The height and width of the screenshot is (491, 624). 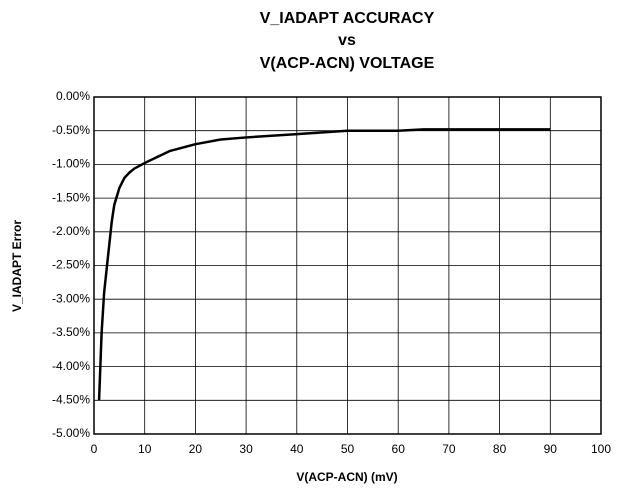 I want to click on x-tick-label: 70, so click(x=449, y=449).